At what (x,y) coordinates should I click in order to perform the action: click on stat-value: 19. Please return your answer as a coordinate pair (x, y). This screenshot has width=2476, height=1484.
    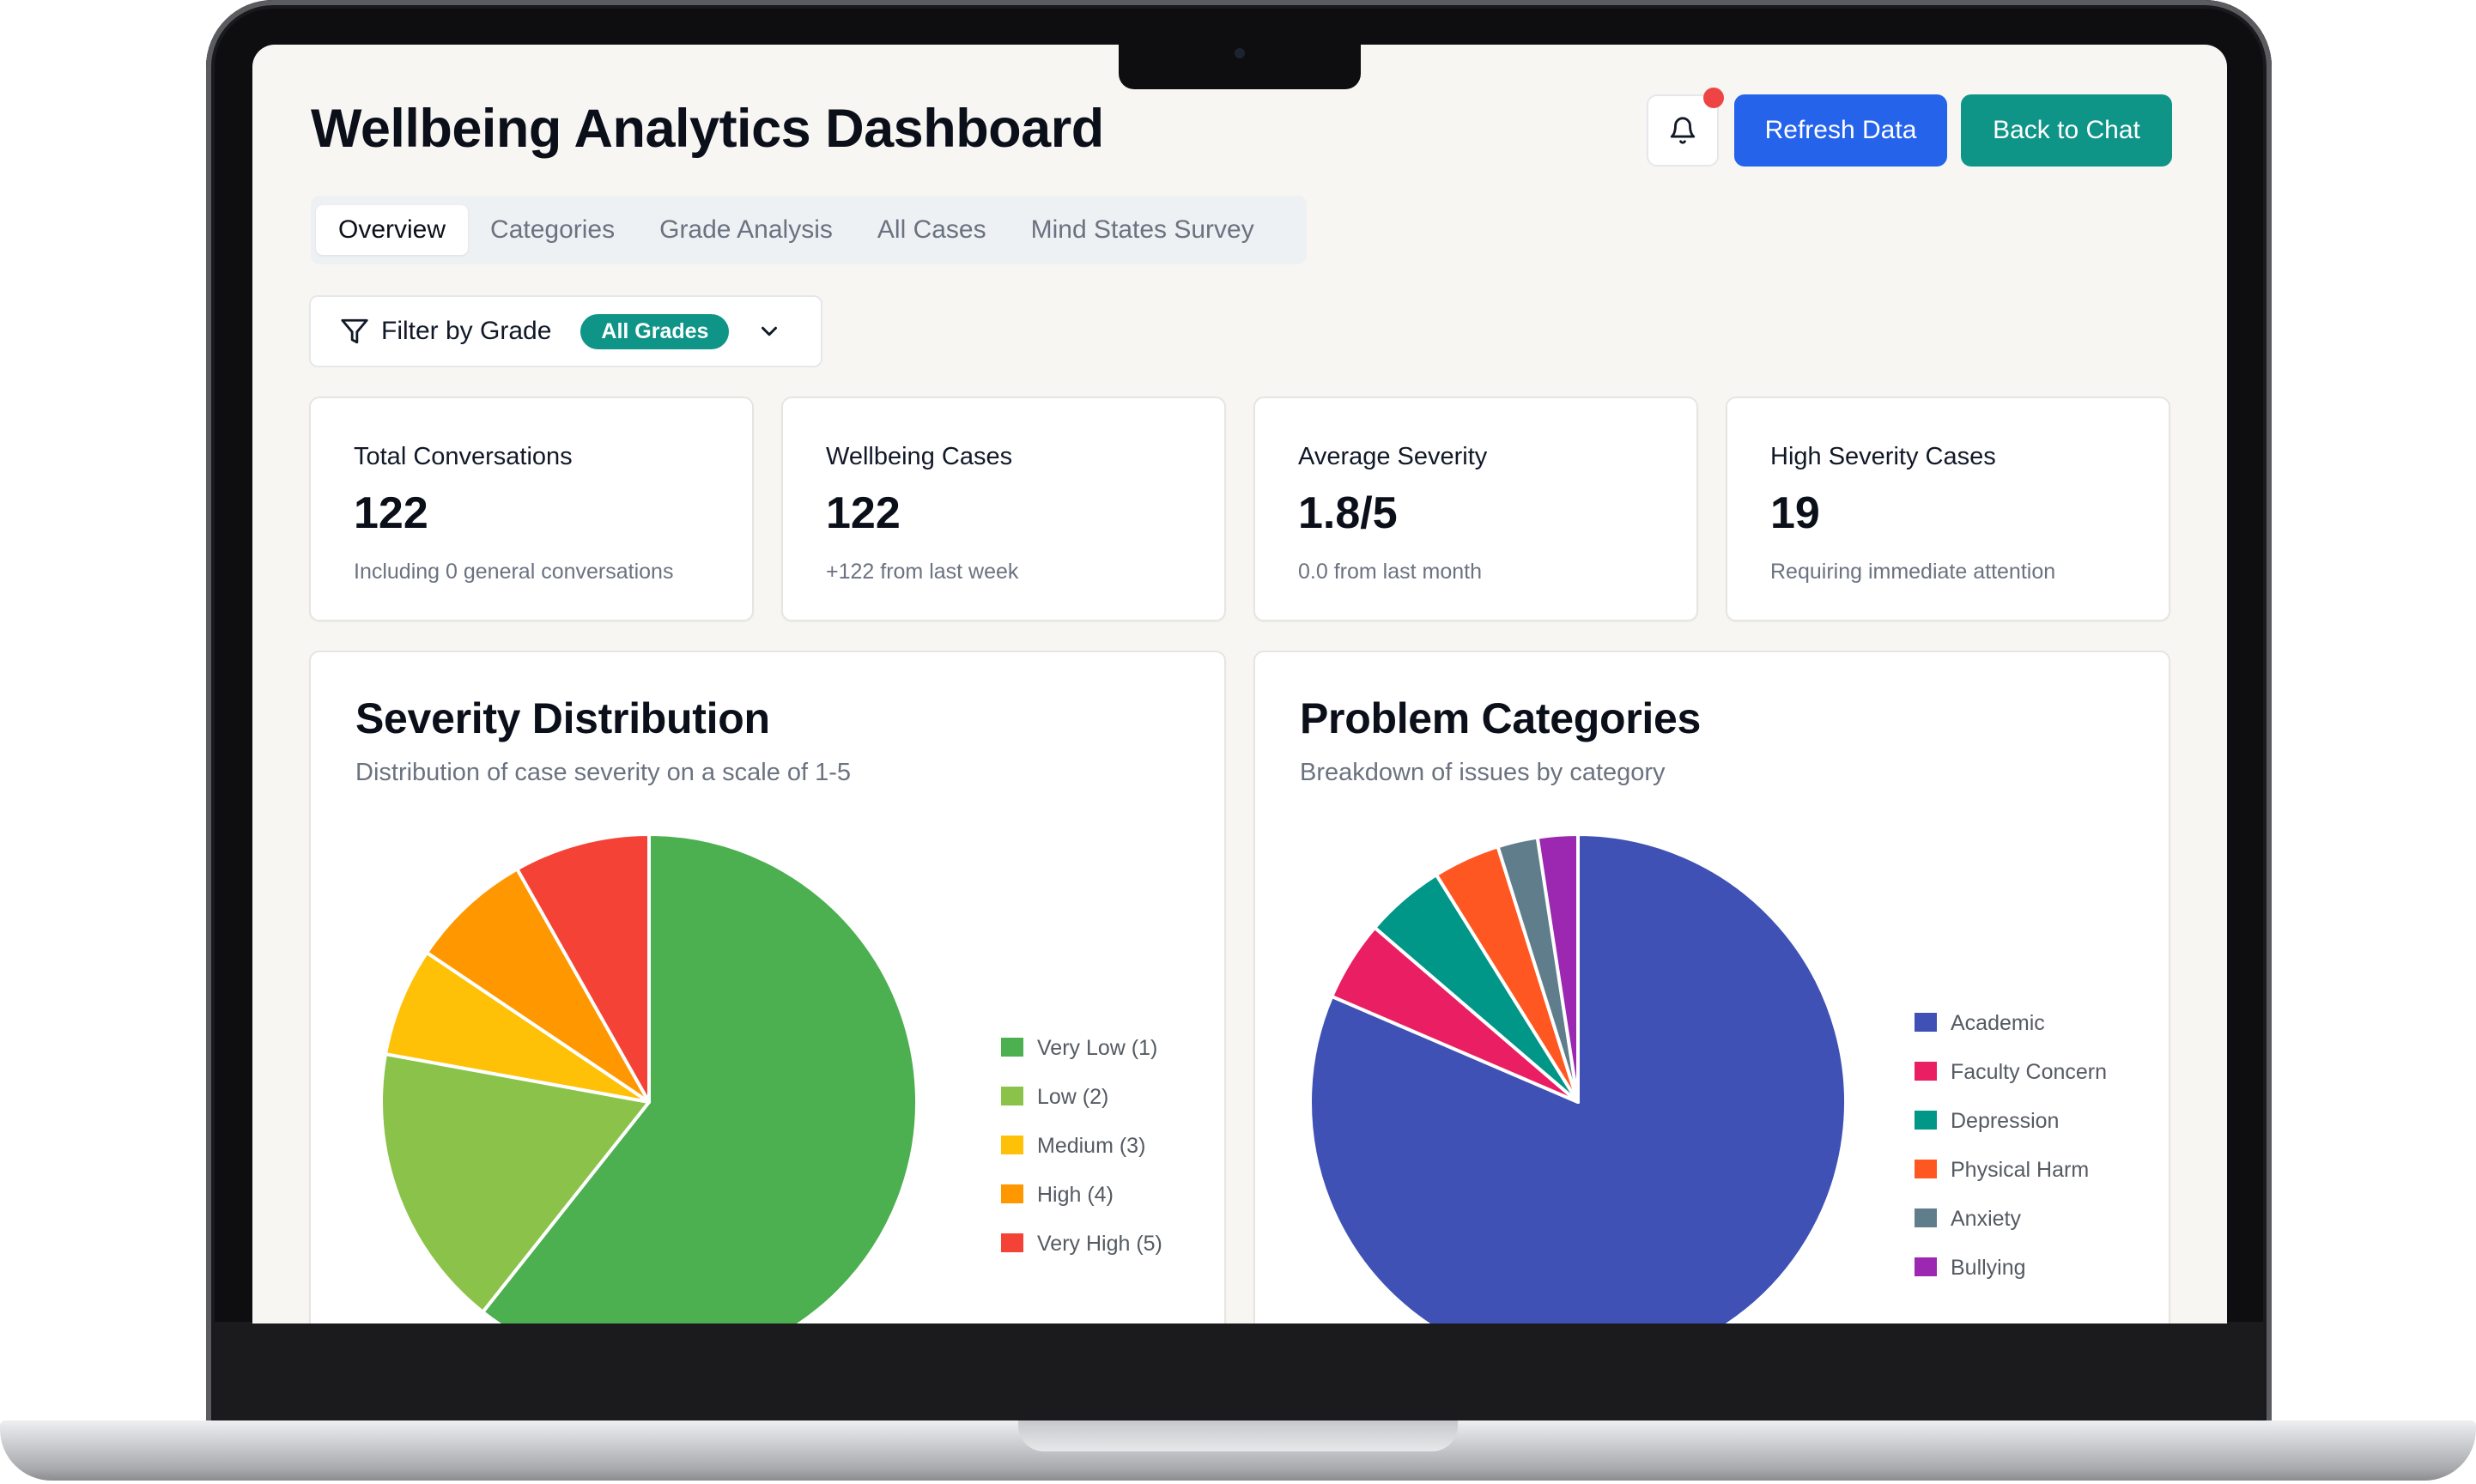
    Looking at the image, I should click on (1795, 513).